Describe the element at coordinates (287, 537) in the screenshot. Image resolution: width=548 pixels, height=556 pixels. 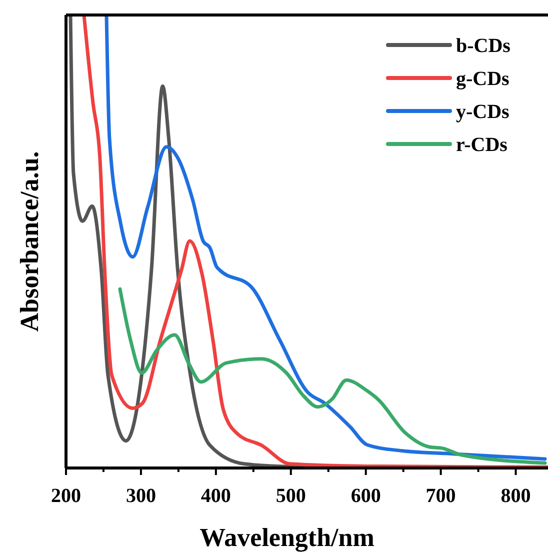
I see `x-axis-title: Wavelength/nm` at that location.